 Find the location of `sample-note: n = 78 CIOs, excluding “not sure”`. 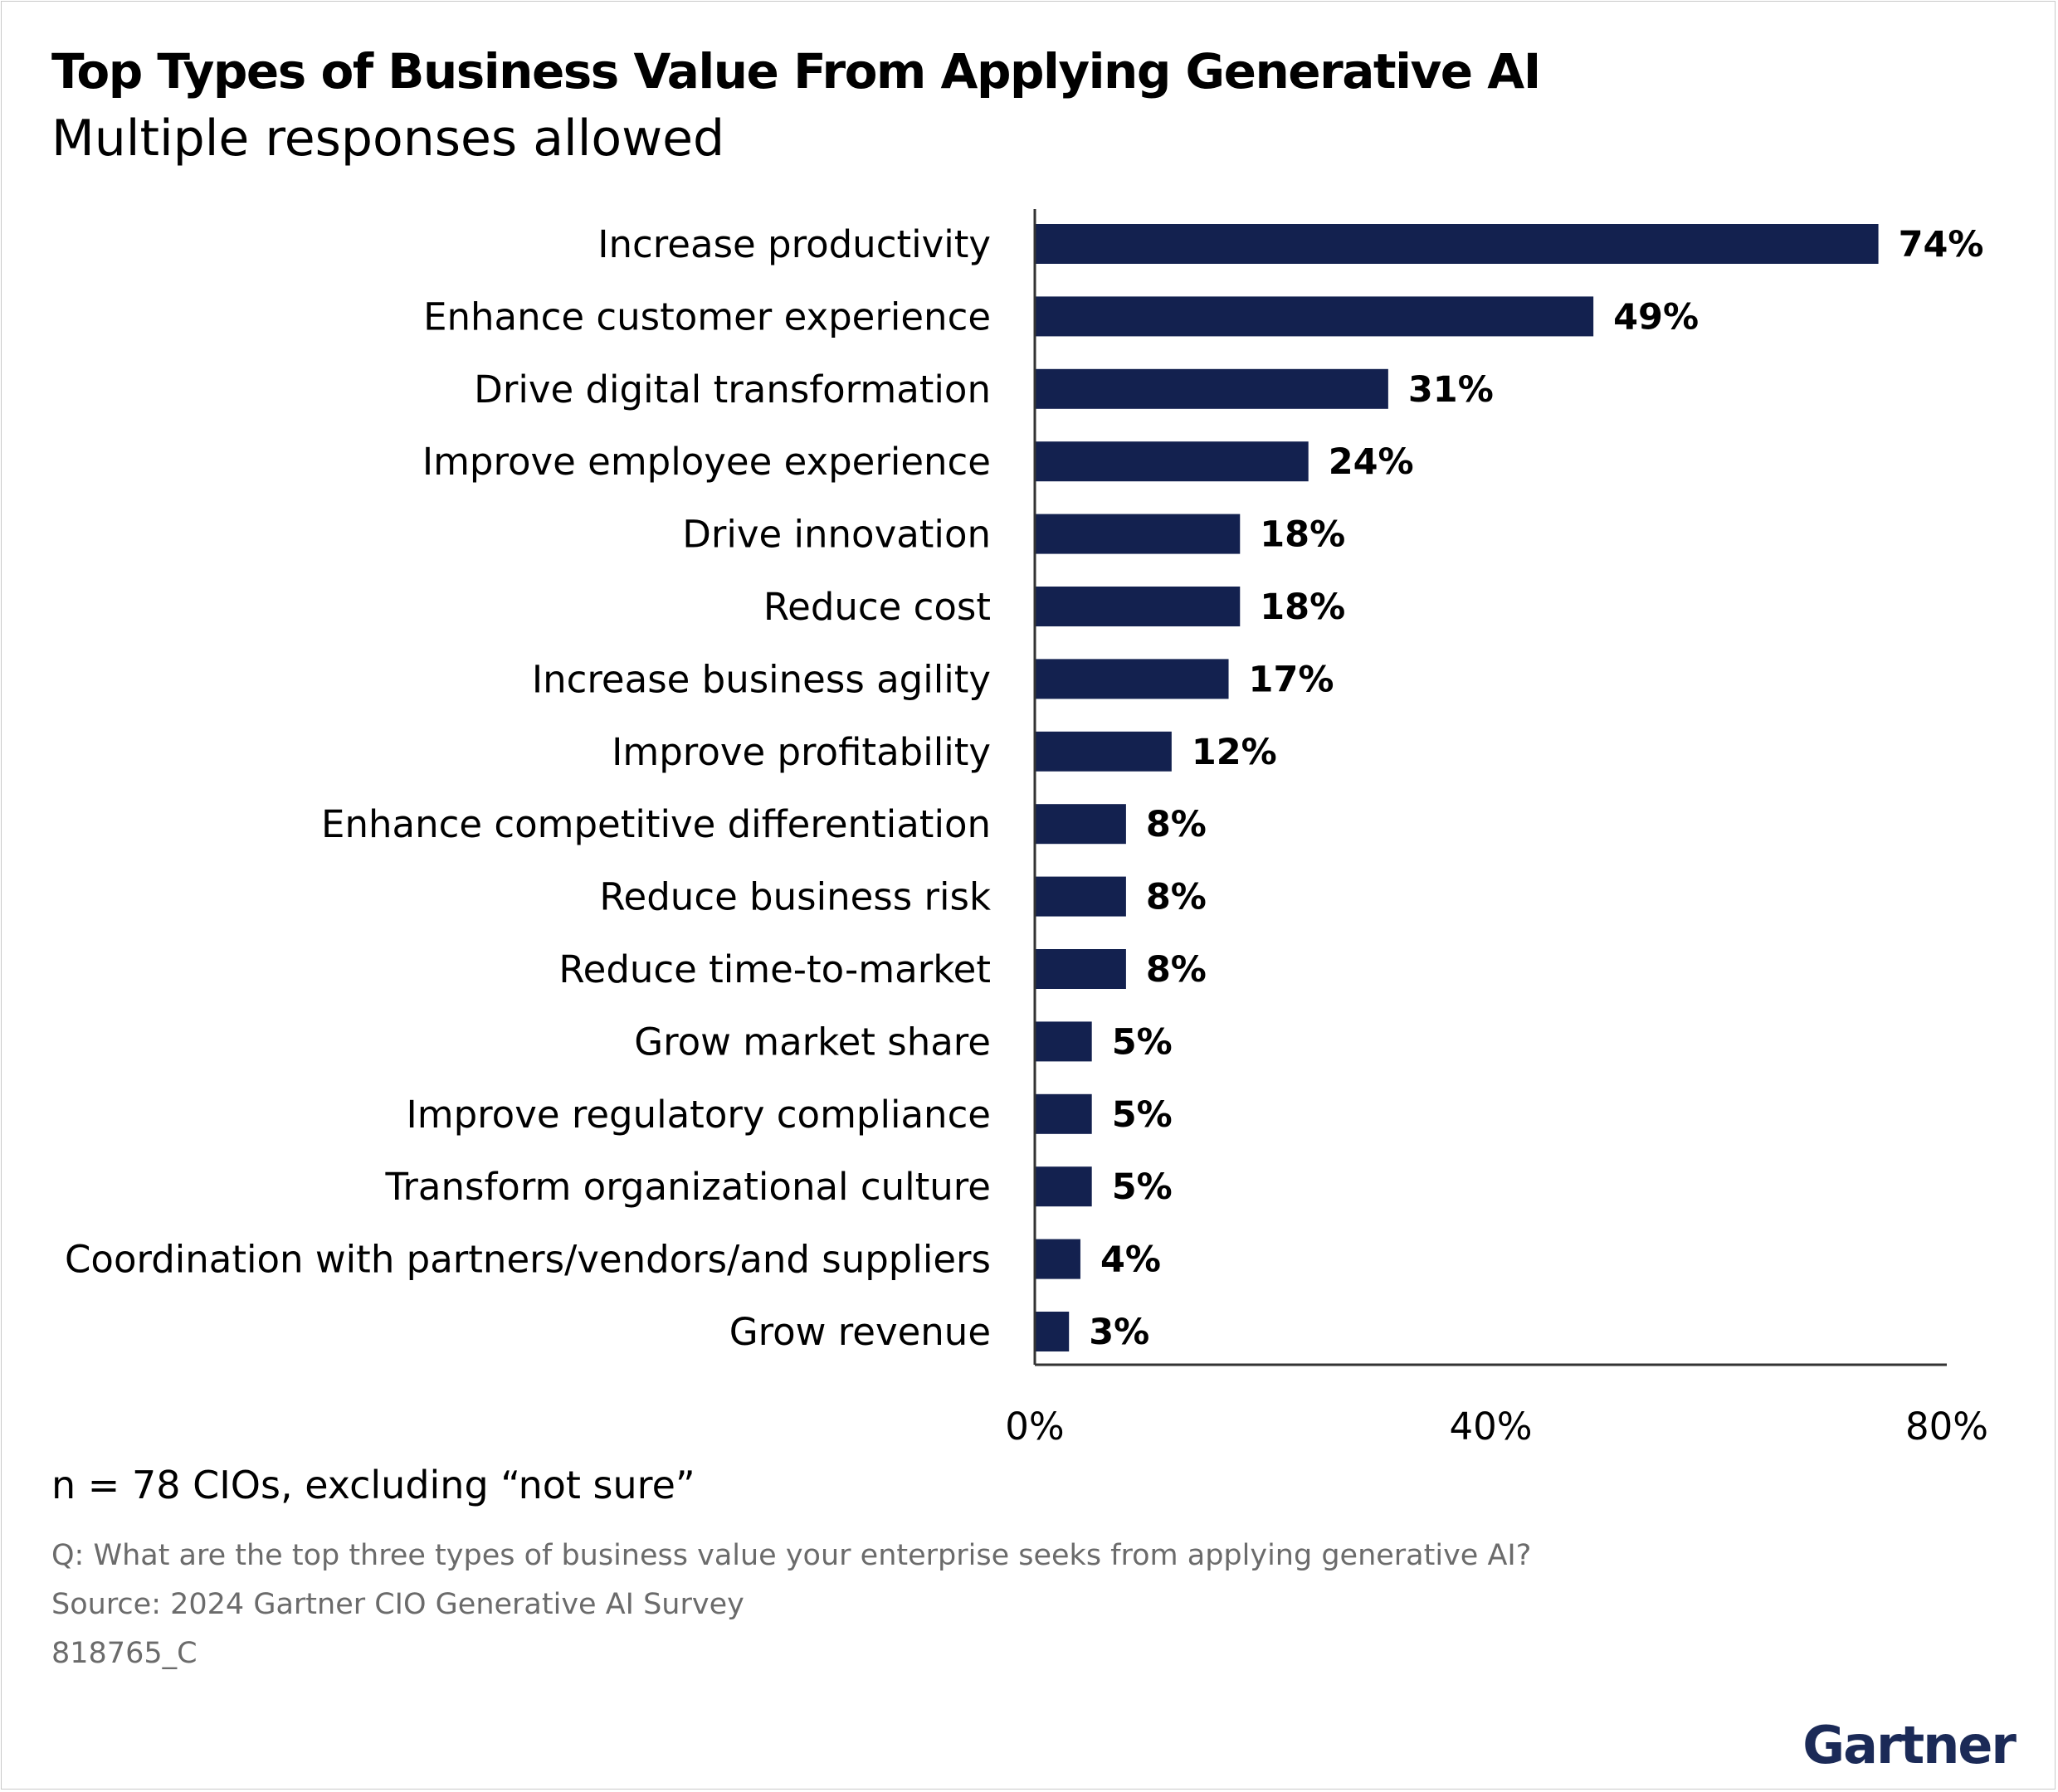

sample-note: n = 78 CIOs, excluding “not sure” is located at coordinates (373, 1485).